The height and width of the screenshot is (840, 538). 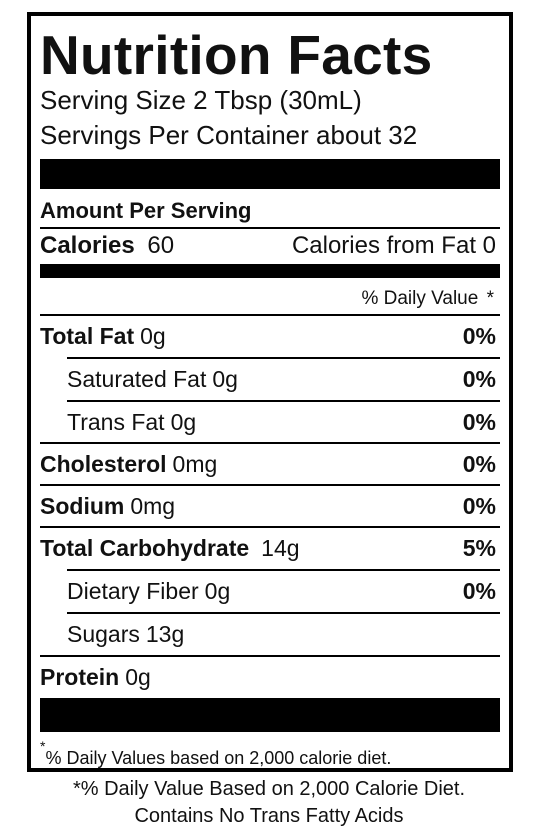 I want to click on medium-divider, so click(x=270, y=271).